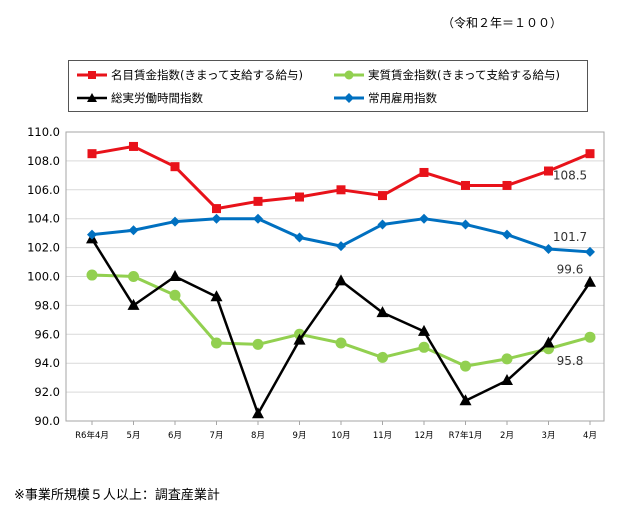 Image resolution: width=624 pixels, height=524 pixels. I want to click on y-tick-label: 102.0, so click(43, 248).